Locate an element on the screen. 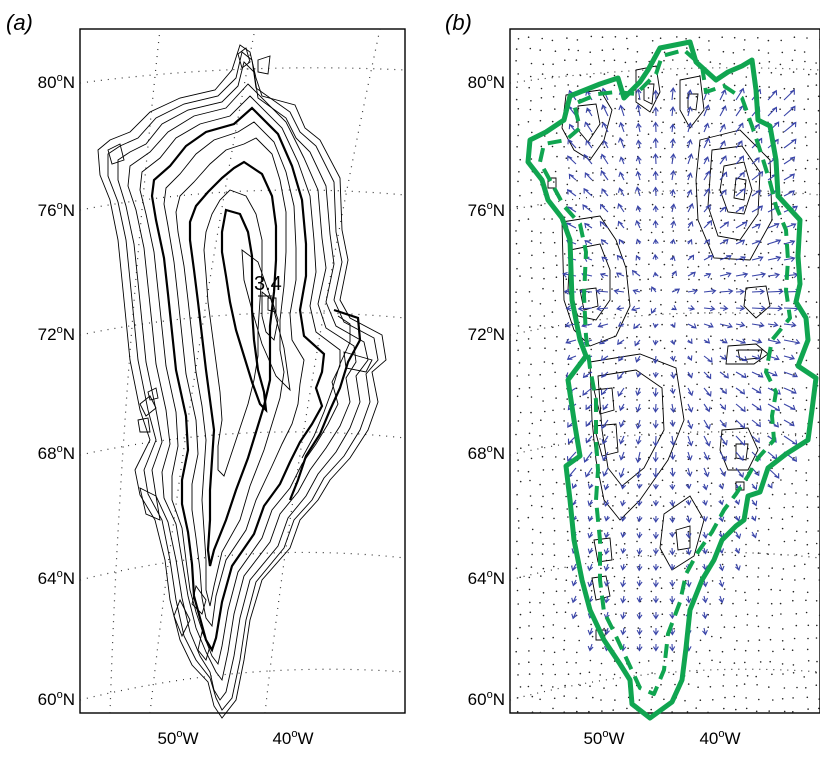 This screenshot has width=820, height=766. lat-tick-72N: 72oN is located at coordinates (56, 334).